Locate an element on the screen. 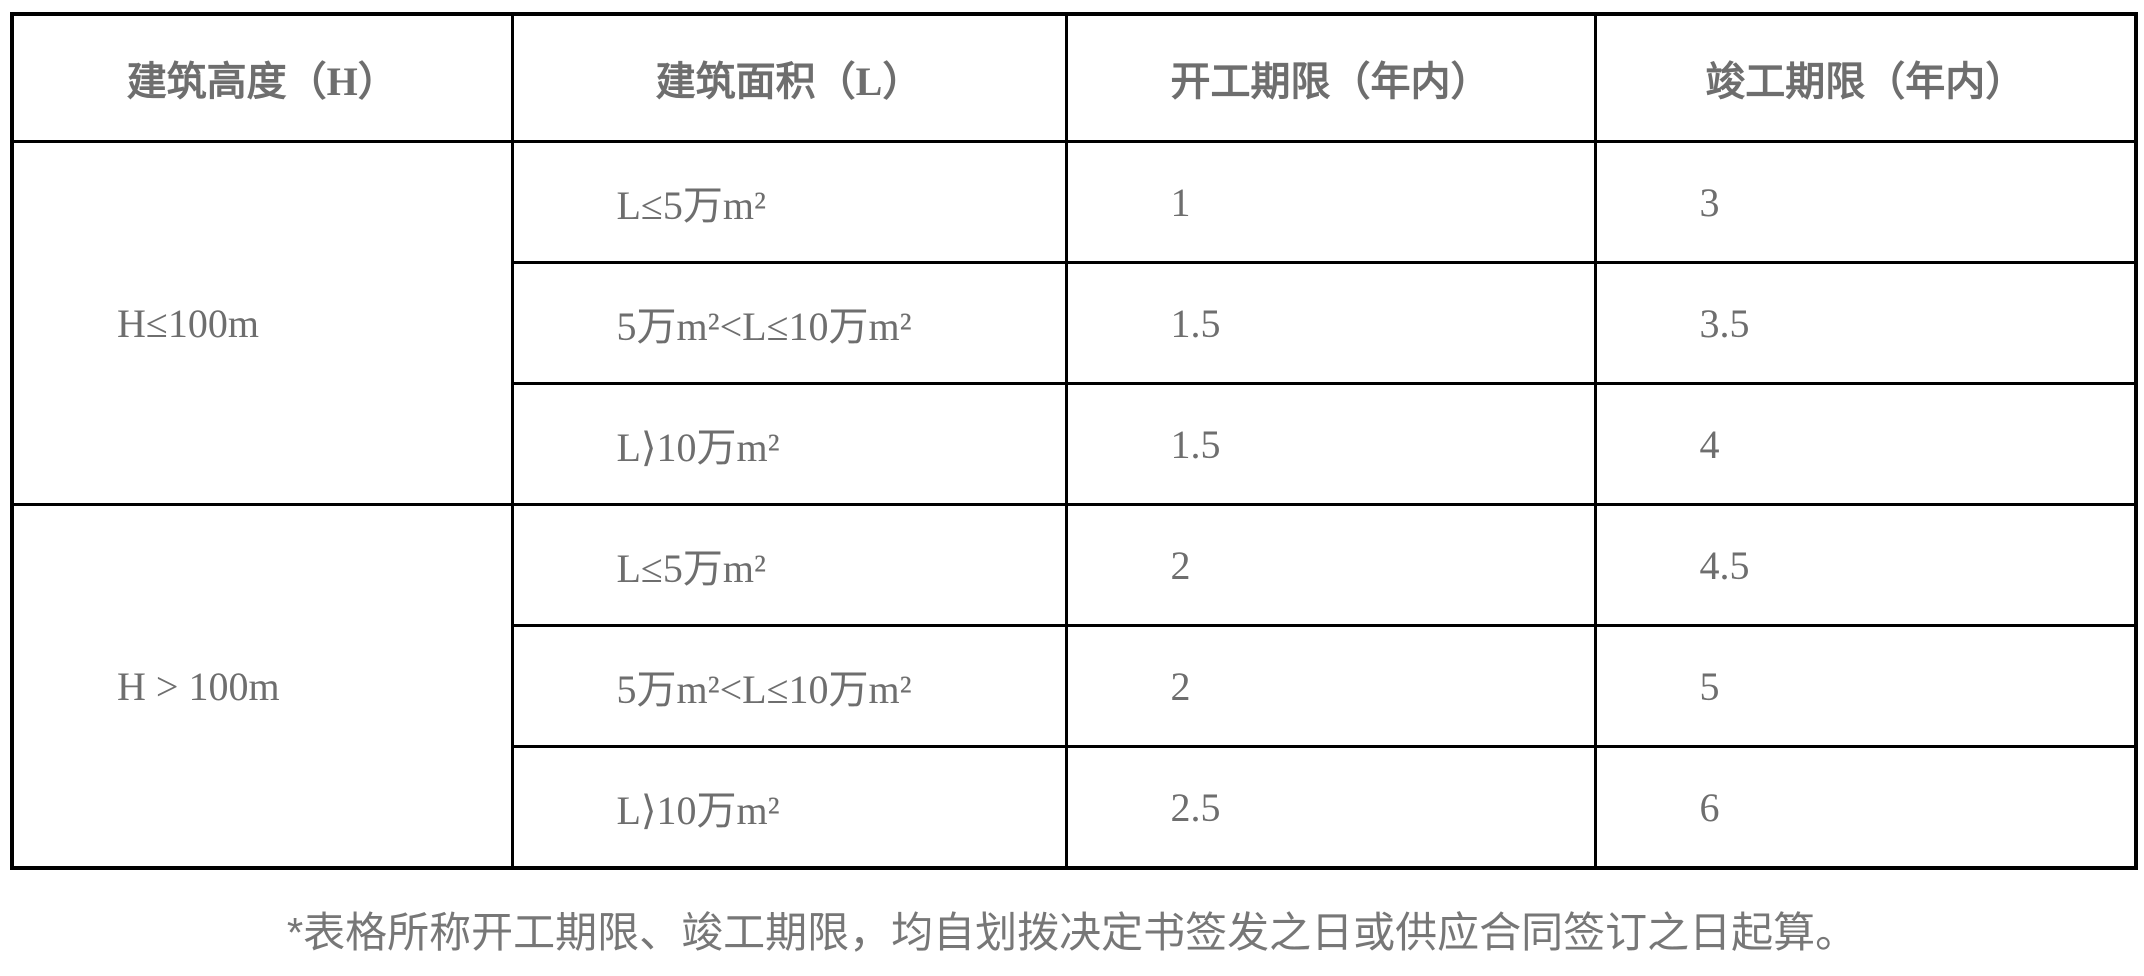 The width and height of the screenshot is (2144, 976). finish-deadline-cell: 6 is located at coordinates (1865, 807).